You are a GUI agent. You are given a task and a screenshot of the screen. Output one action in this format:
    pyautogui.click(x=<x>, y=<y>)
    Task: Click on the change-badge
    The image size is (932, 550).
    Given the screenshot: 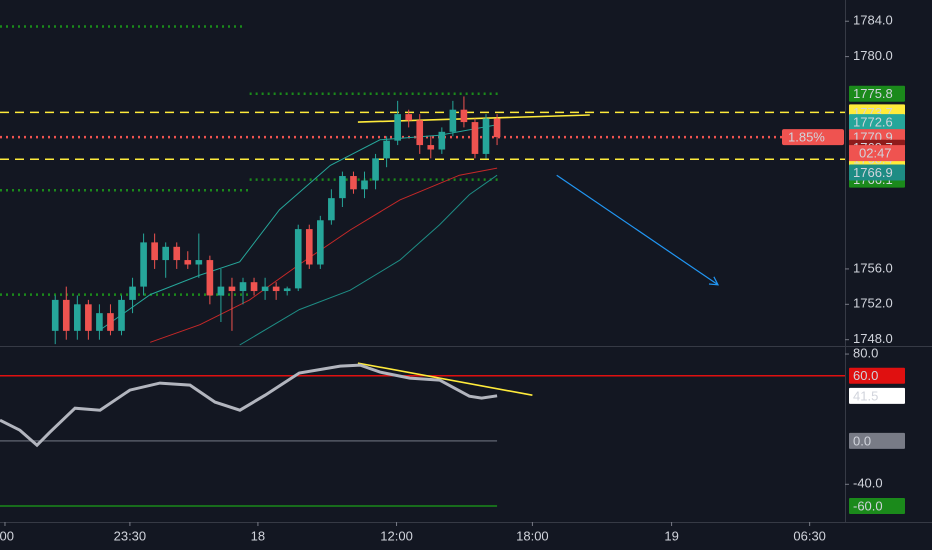 What is the action you would take?
    pyautogui.click(x=813, y=137)
    